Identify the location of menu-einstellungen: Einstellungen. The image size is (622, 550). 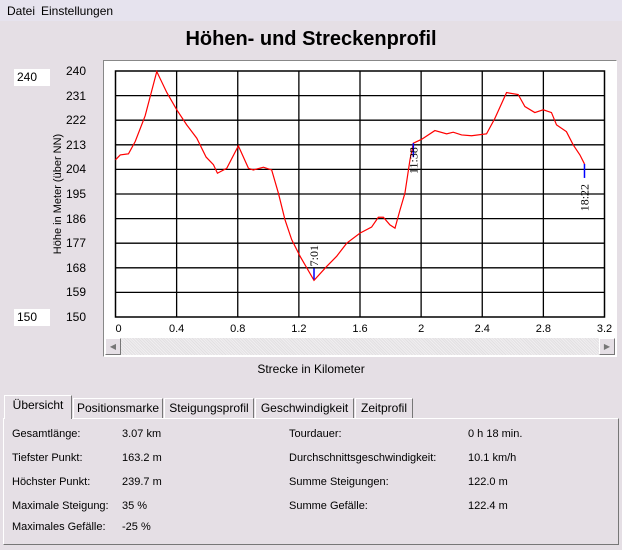
(77, 11).